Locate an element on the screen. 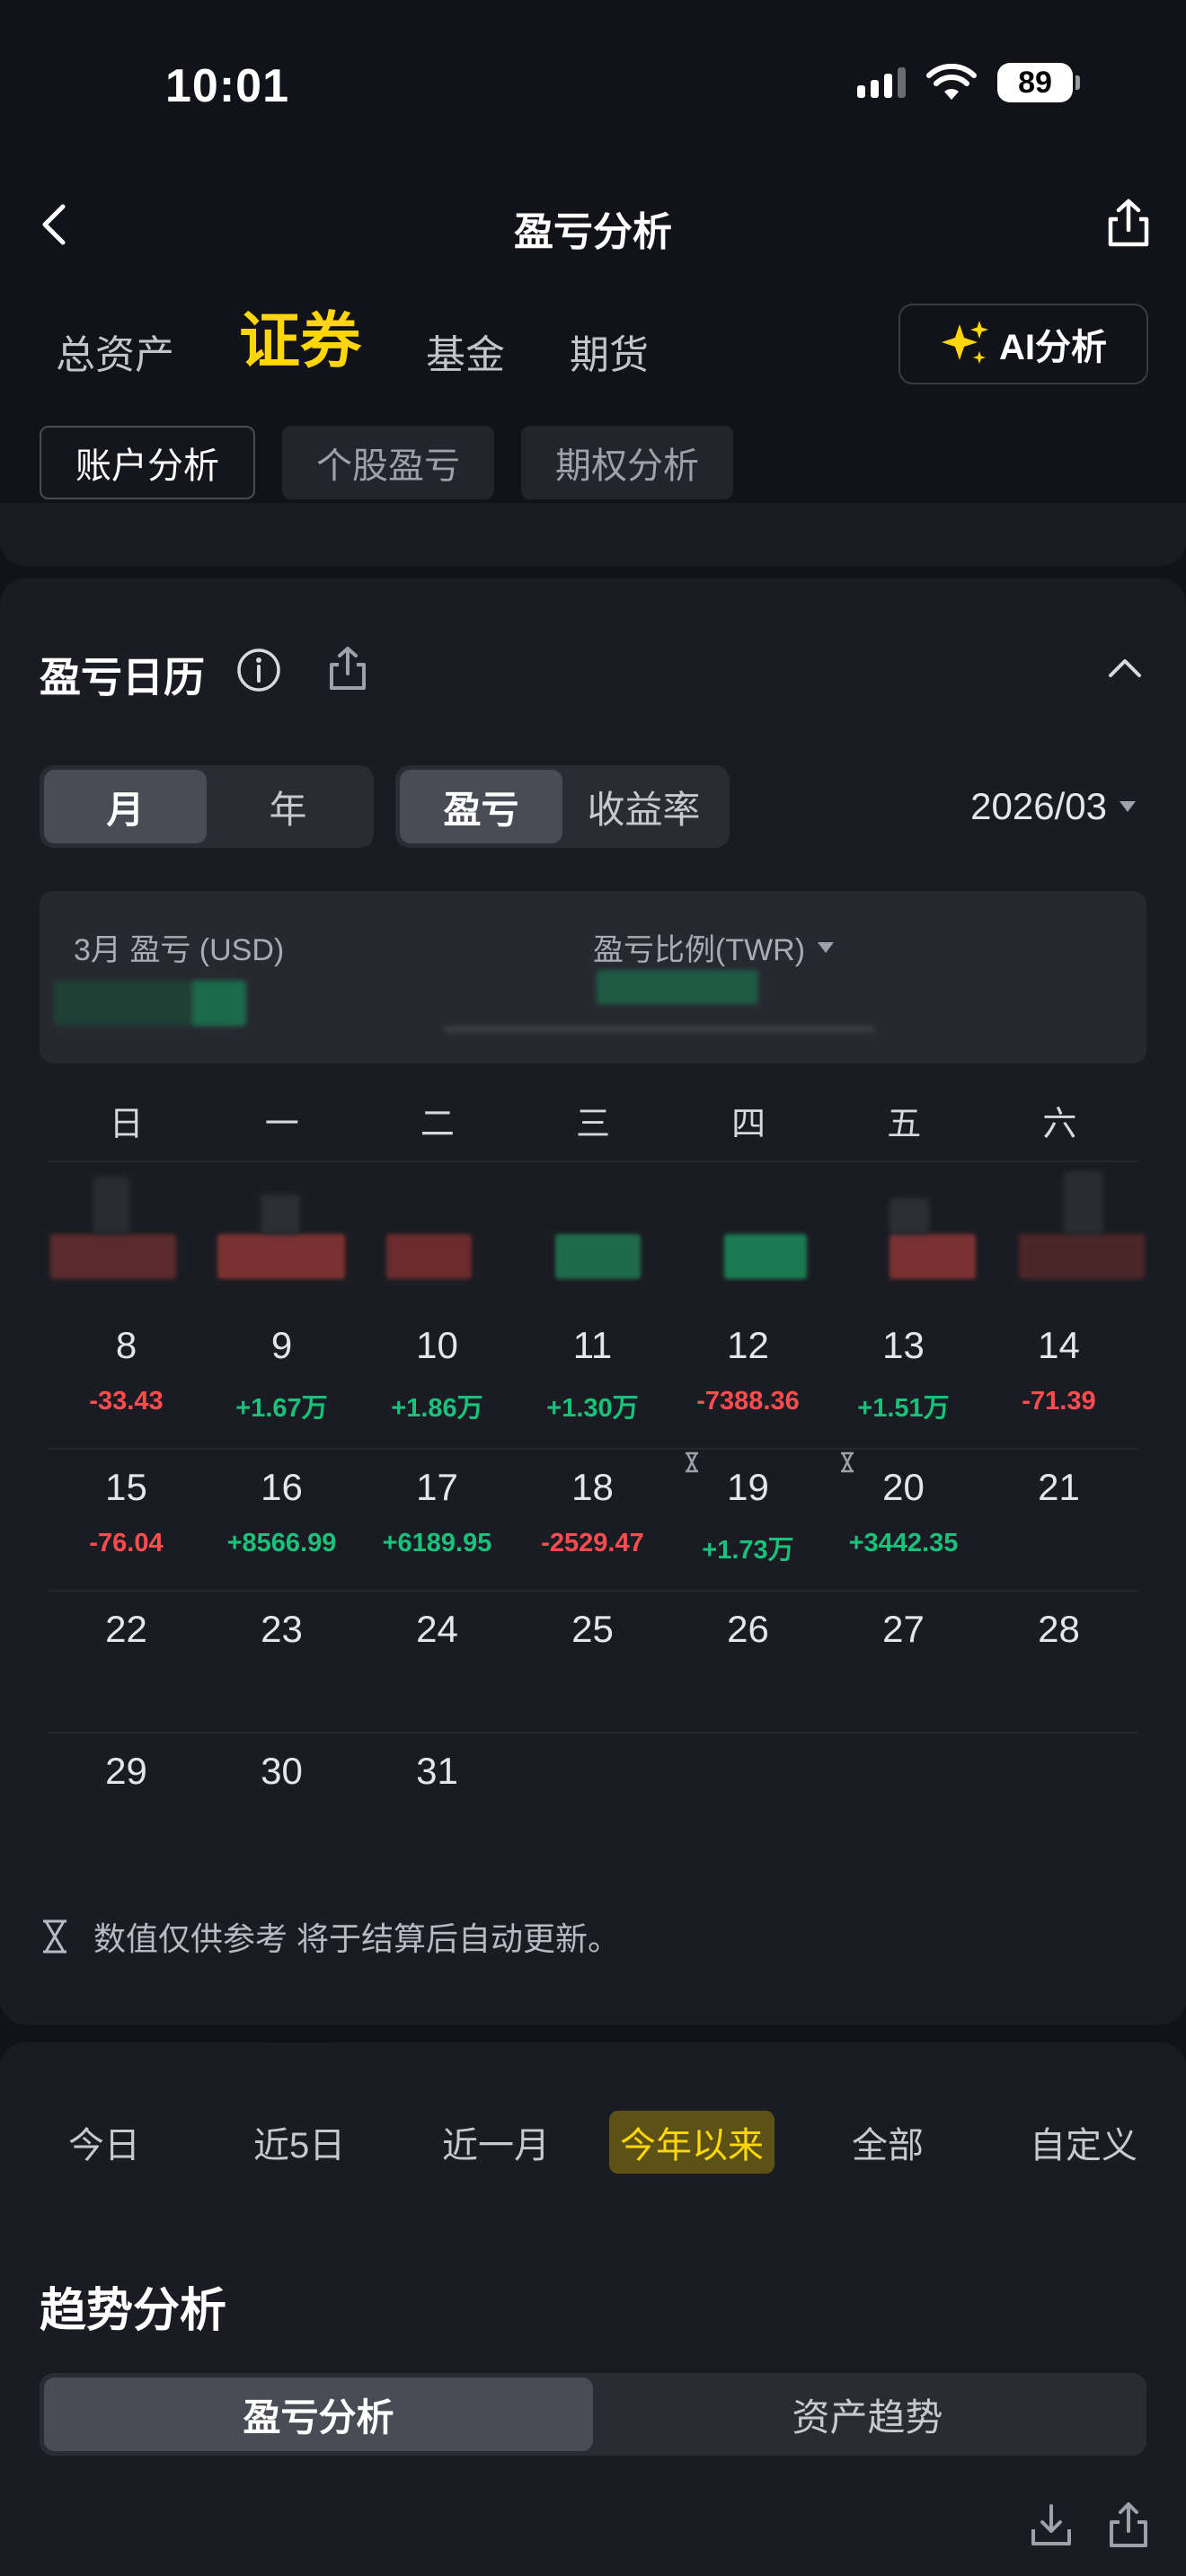 This screenshot has width=1186, height=2576. calendar-day-number: 28 is located at coordinates (1059, 1629).